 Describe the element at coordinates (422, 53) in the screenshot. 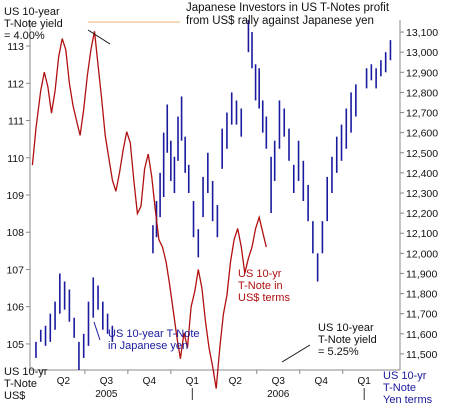

I see `right-tick-label: 13,000` at that location.